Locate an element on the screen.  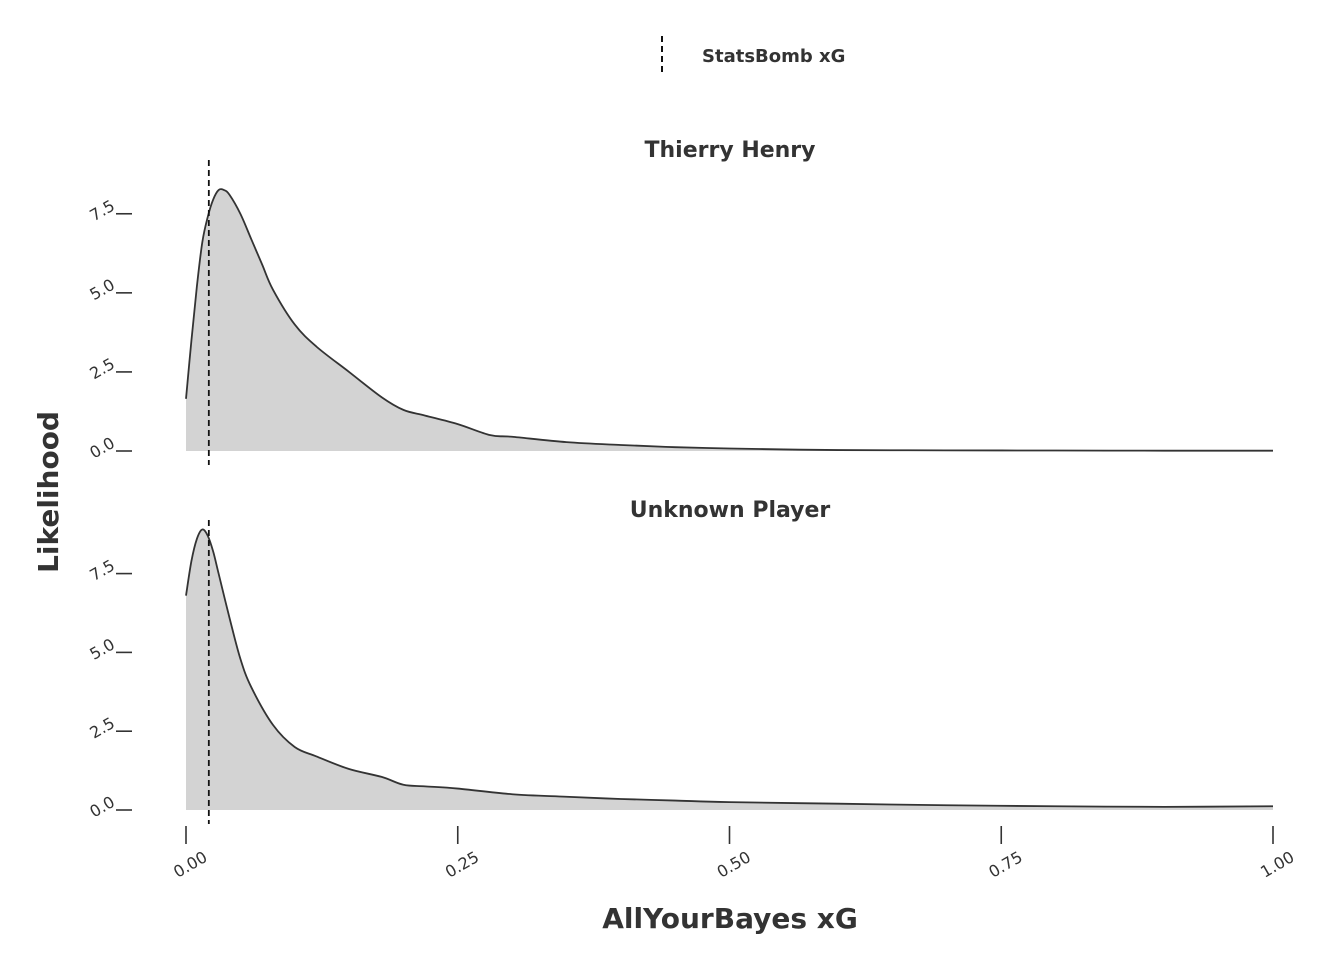
x-axis-title: AllYourBayes xG is located at coordinates (730, 918).